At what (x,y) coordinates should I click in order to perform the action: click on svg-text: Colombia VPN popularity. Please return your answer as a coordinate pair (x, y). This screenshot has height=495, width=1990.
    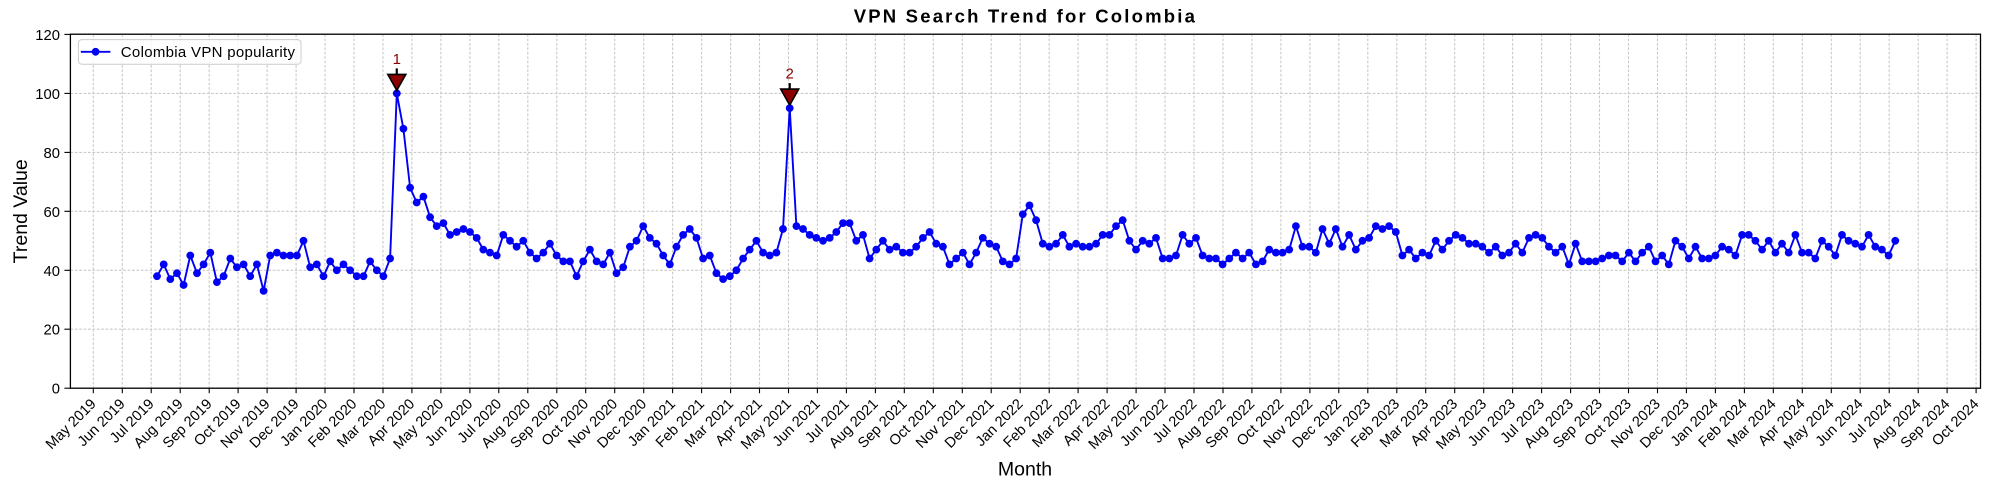
    Looking at the image, I should click on (208, 52).